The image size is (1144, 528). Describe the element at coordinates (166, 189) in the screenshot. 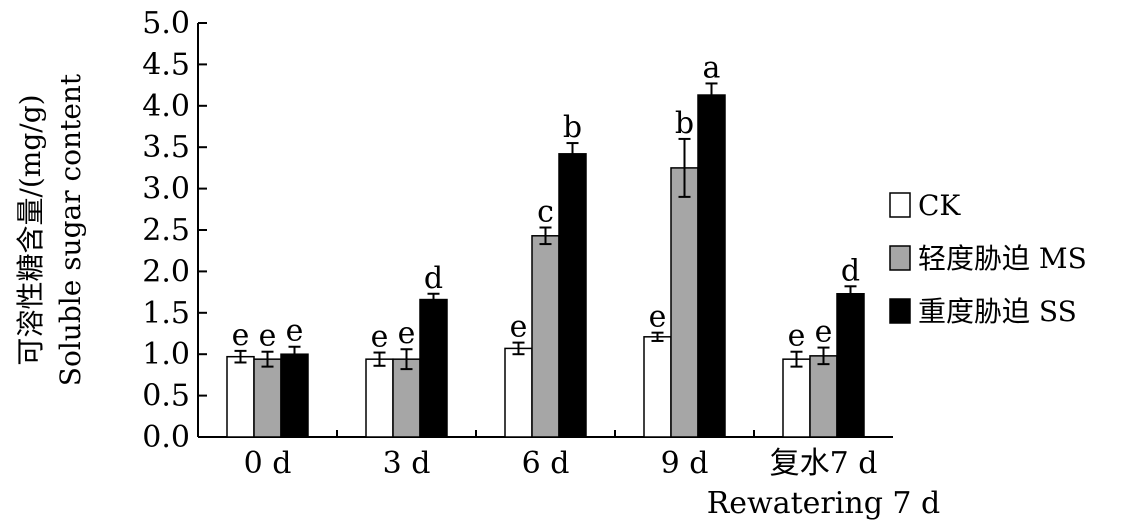

I see `y-tick-label: 3.0` at that location.